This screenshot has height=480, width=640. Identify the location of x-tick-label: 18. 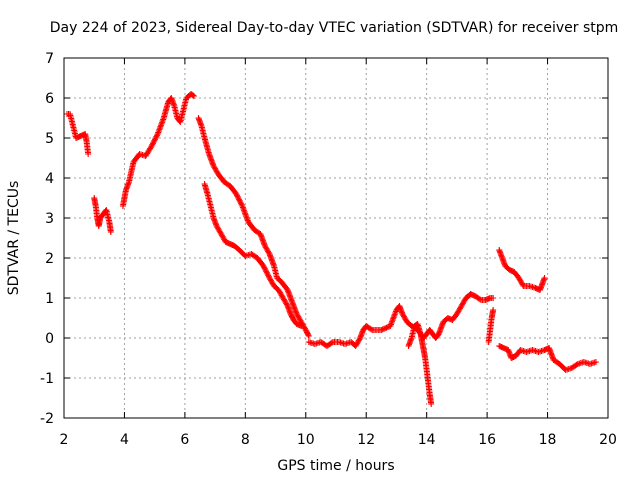
(548, 440).